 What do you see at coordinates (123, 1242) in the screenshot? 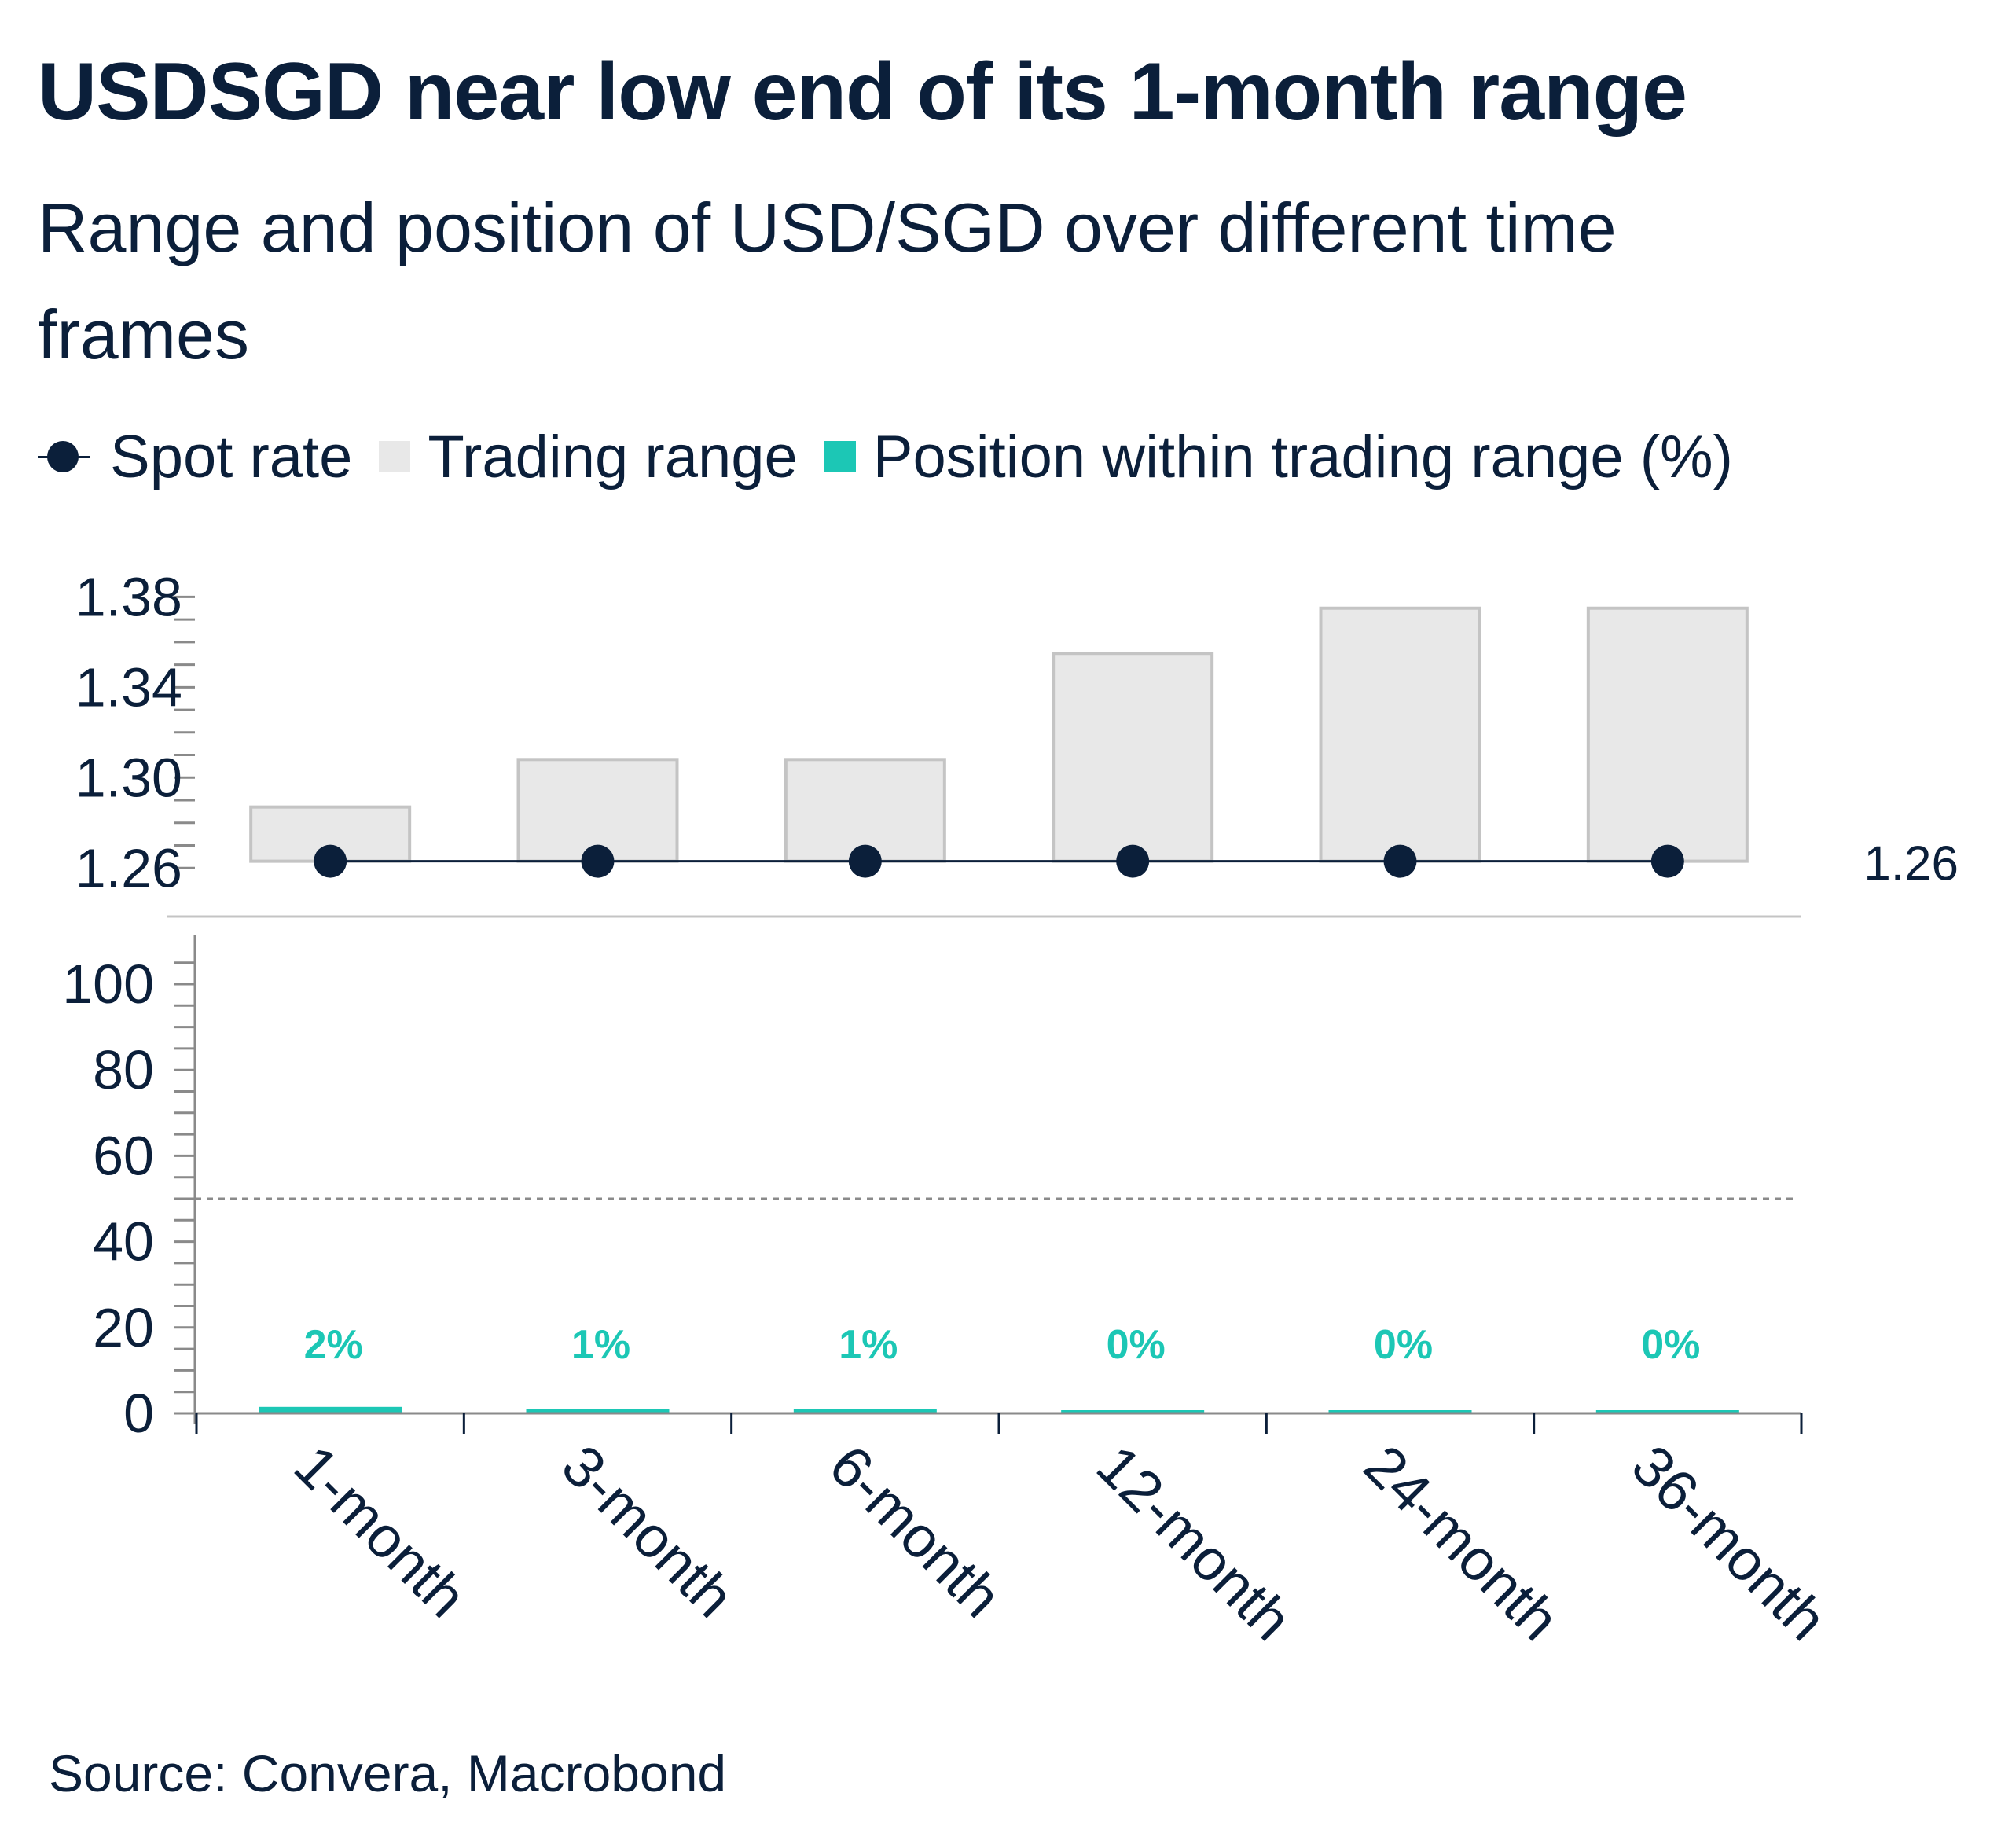
I see `y-tick-label: 40` at bounding box center [123, 1242].